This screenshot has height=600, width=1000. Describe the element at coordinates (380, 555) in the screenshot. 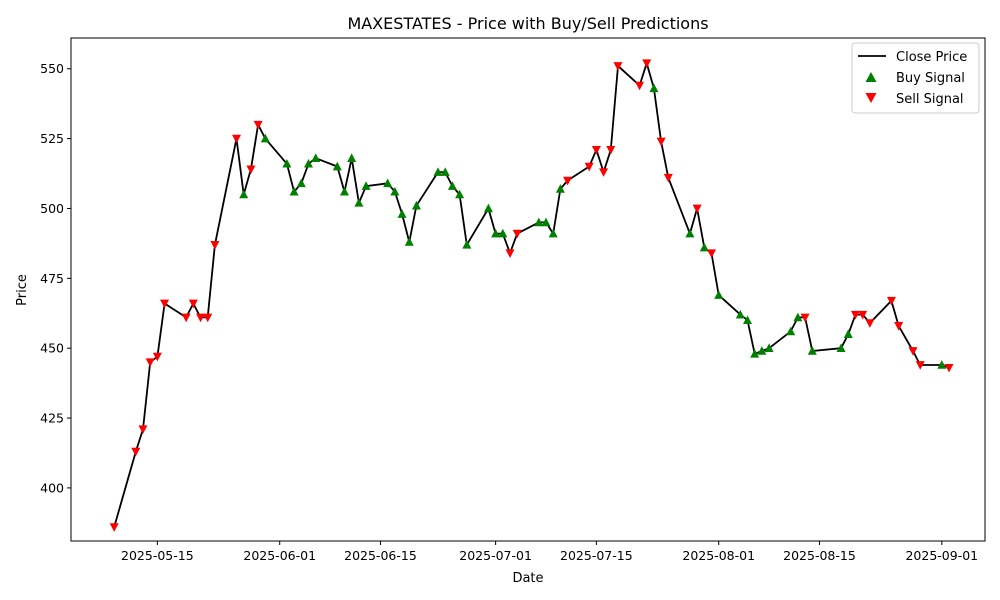

I see `x-tick-label-2: 2025-06-15` at that location.